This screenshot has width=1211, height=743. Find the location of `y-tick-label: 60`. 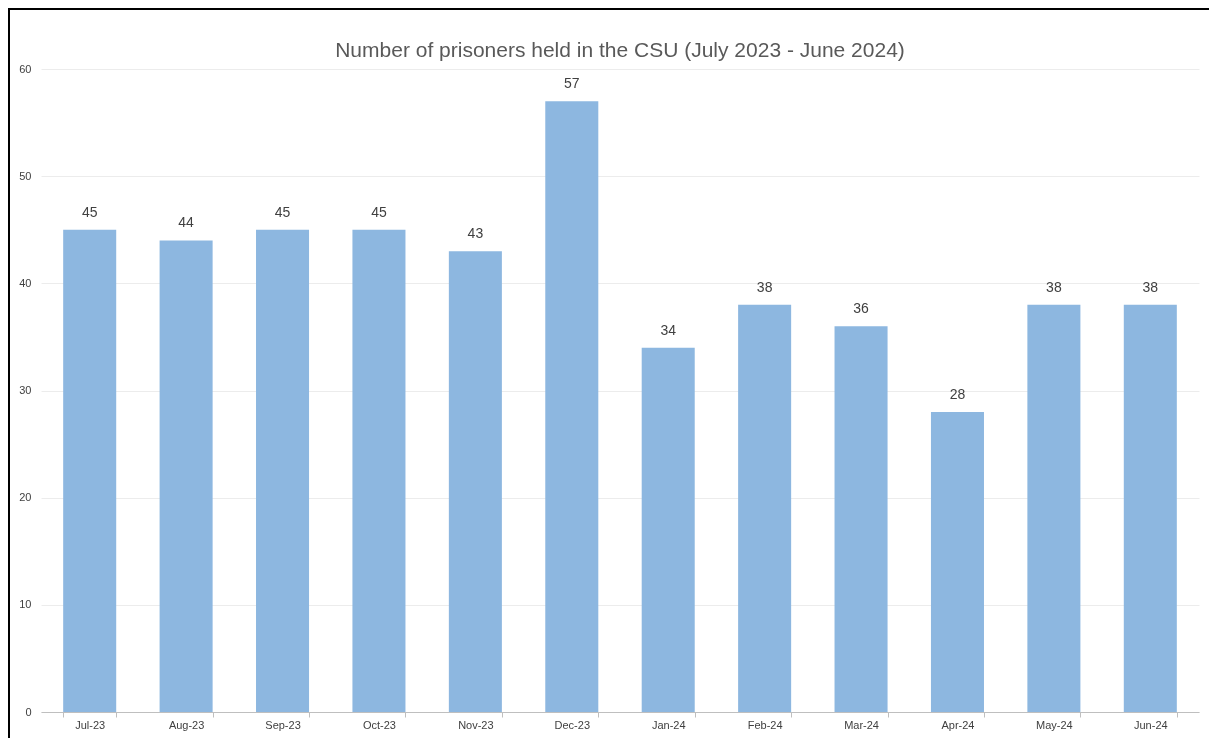

y-tick-label: 60 is located at coordinates (25, 68).